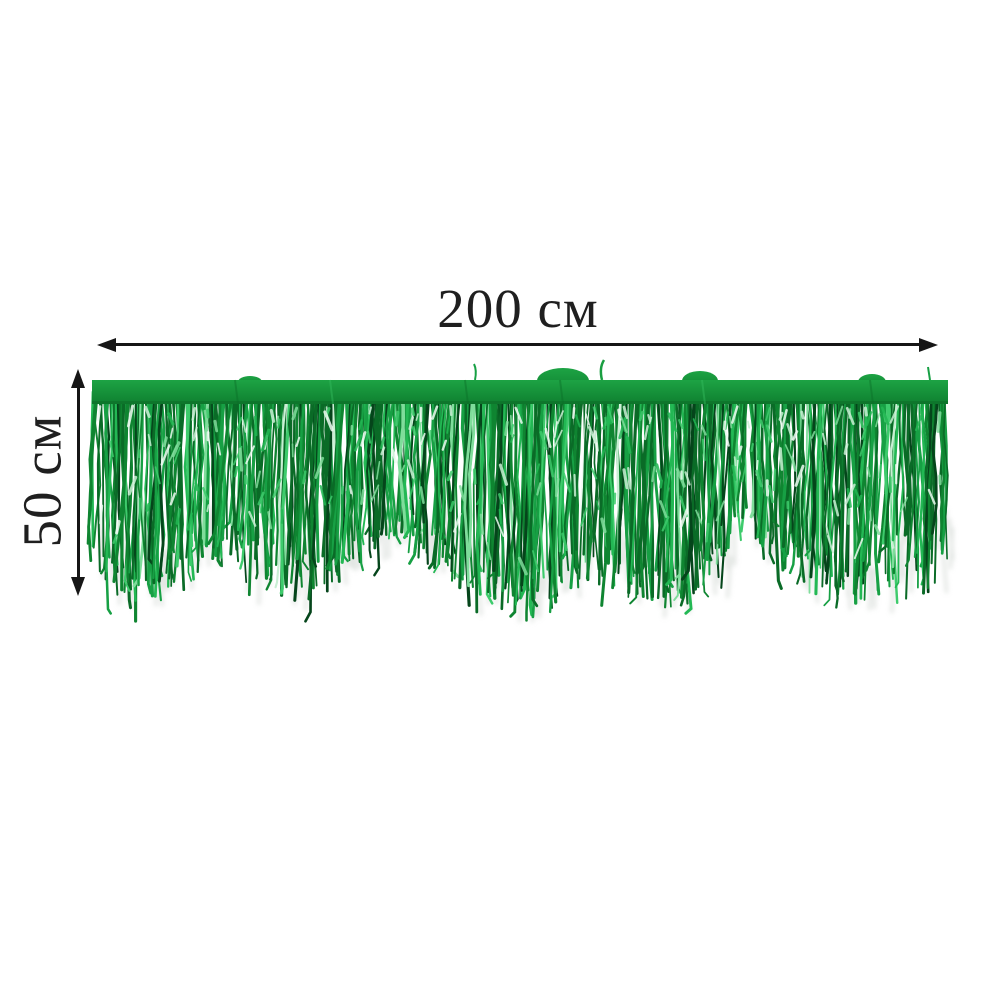 This screenshot has width=1000, height=1000. I want to click on height-dimension-label: 50 см, so click(42, 481).